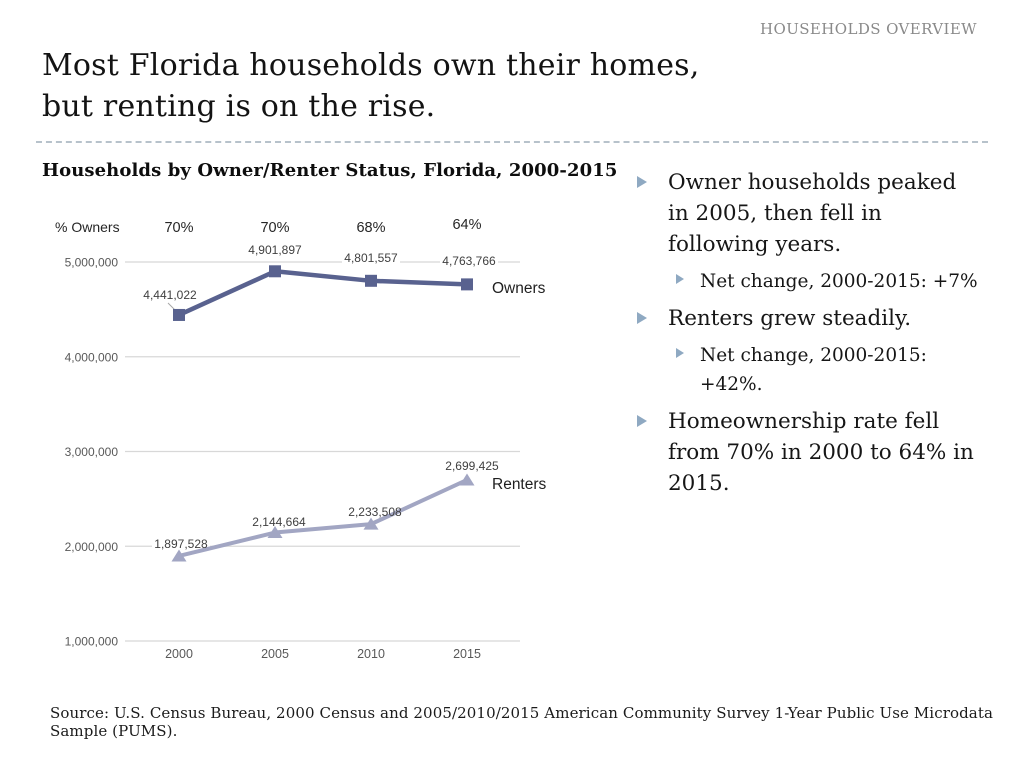 The width and height of the screenshot is (1024, 768). What do you see at coordinates (469, 261) in the screenshot?
I see `data-label: 4,763,766` at bounding box center [469, 261].